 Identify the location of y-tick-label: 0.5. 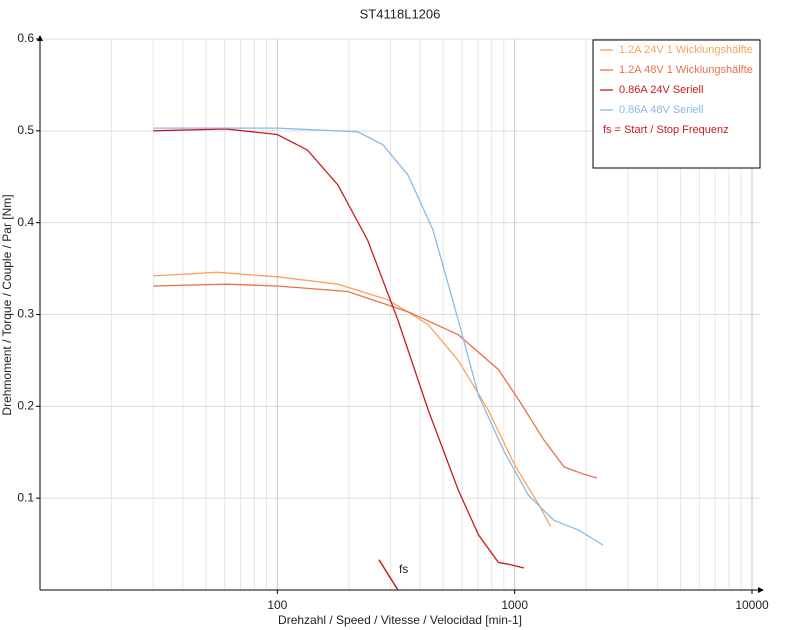
(25, 130).